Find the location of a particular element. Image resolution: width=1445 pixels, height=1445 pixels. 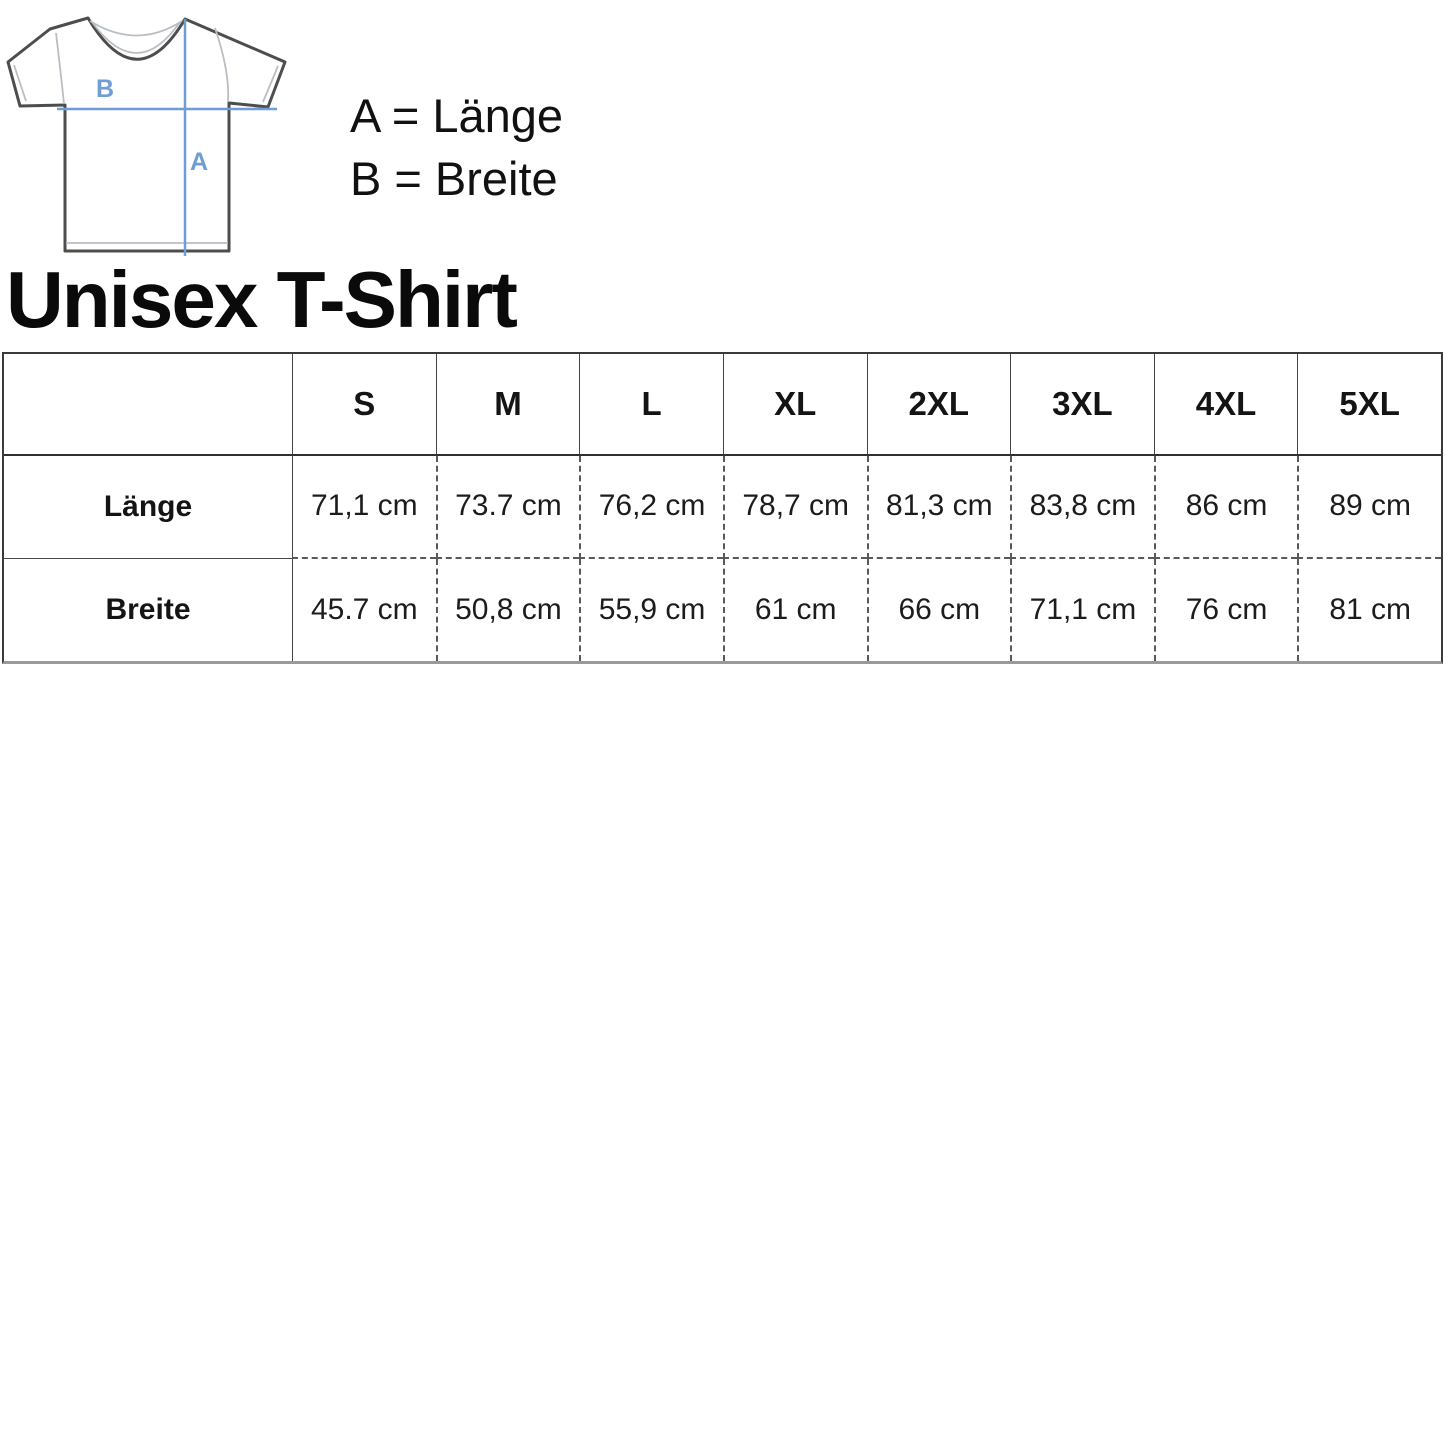

measure-legend: A = Länge B = Breite is located at coordinates (456, 147).